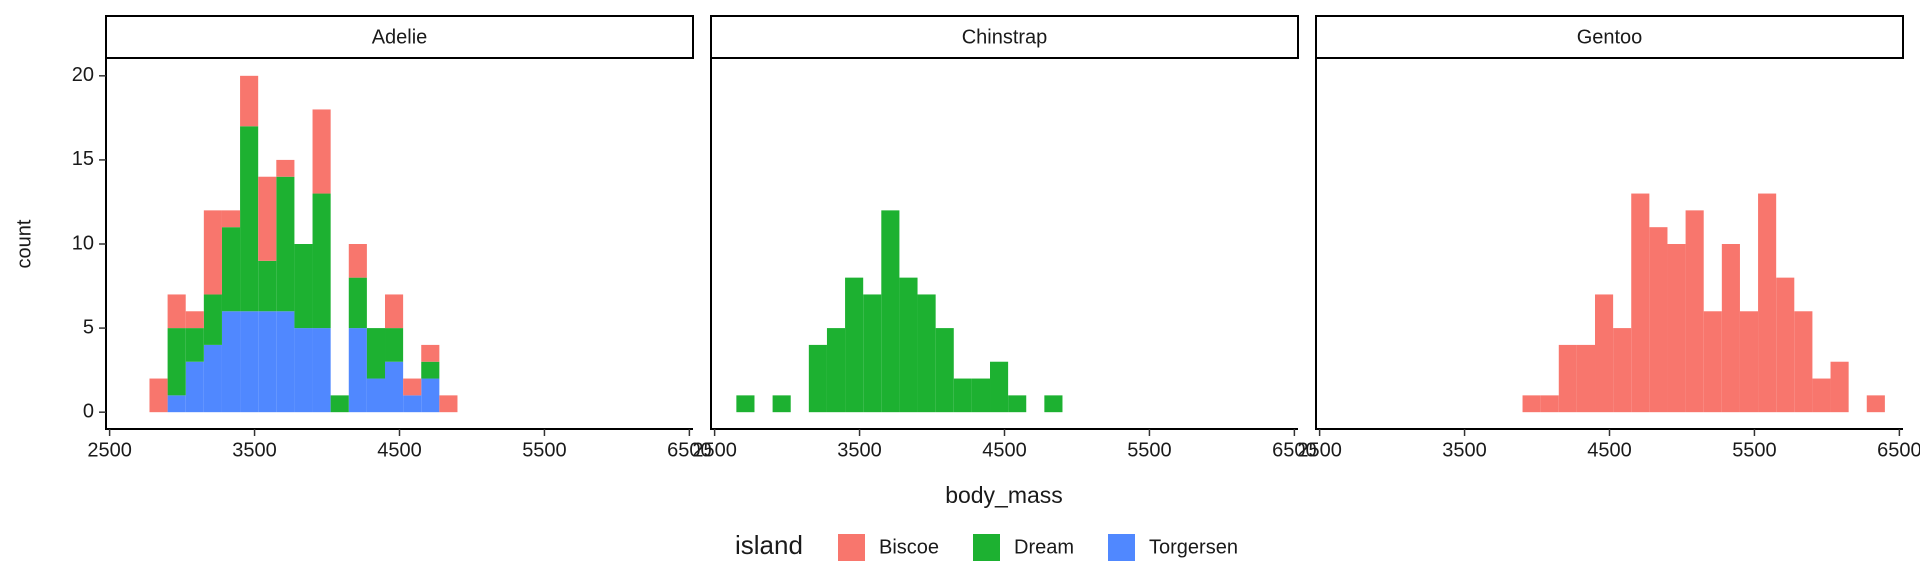 The height and width of the screenshot is (576, 1920). I want to click on strip-label: Gentoo, so click(1610, 37).